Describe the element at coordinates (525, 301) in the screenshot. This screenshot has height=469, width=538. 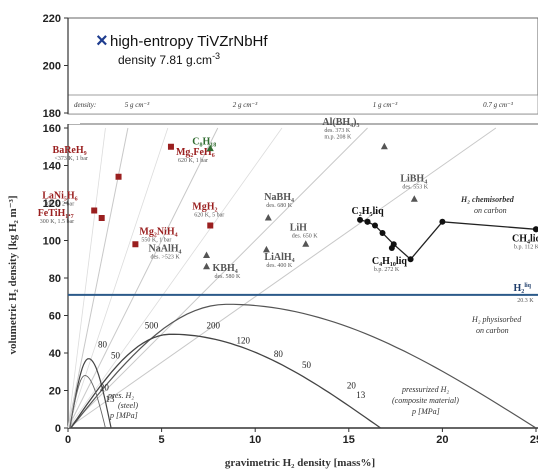
I see `h2-liquid-sub: 20.3 K` at that location.